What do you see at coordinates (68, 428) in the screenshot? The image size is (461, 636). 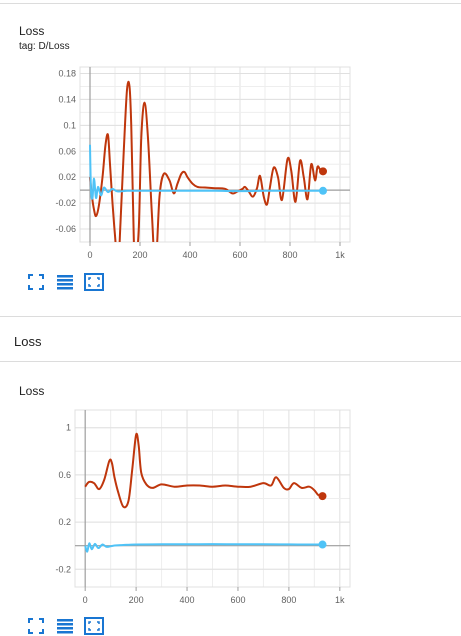 I see `y-tick-label: 1` at bounding box center [68, 428].